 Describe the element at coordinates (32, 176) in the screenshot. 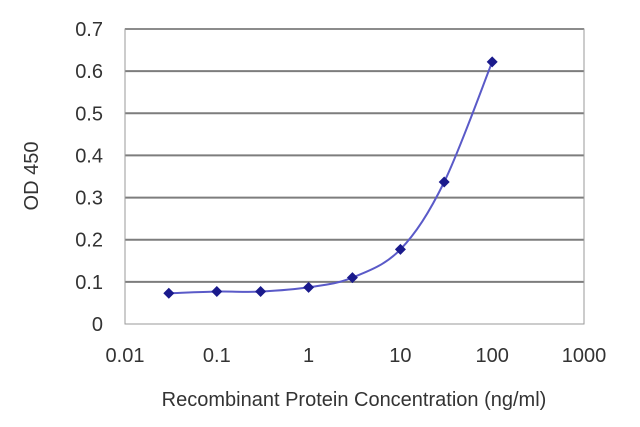

I see `y-axis-title: OD 450` at that location.